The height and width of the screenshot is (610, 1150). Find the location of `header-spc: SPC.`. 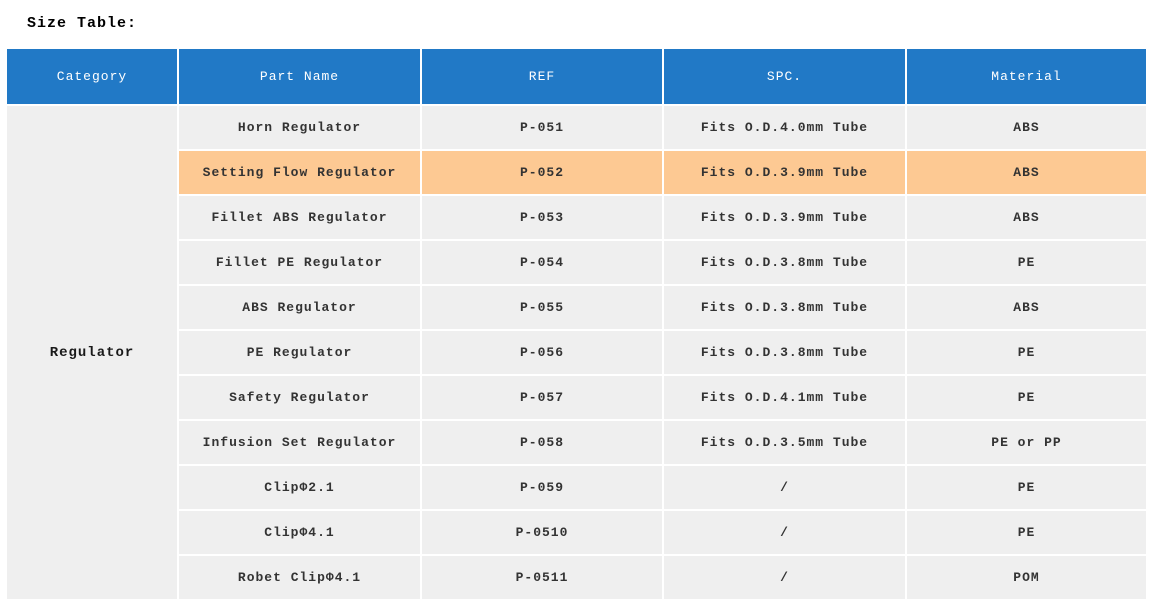

header-spc: SPC. is located at coordinates (784, 76).